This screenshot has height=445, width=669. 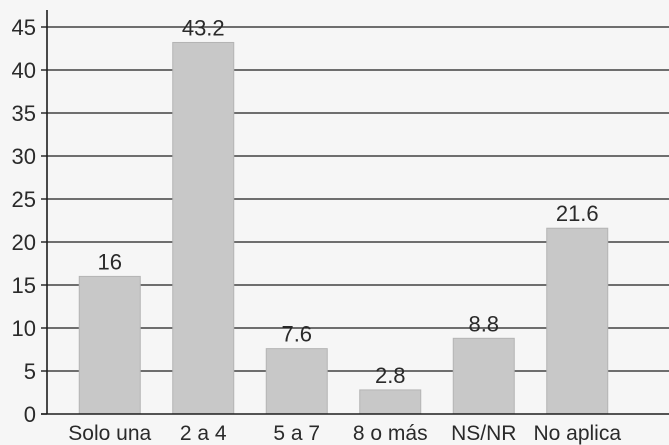 What do you see at coordinates (29, 221) in the screenshot?
I see `y-tick-labels: 0 5 10 15 20 25 30 35 40 45` at bounding box center [29, 221].